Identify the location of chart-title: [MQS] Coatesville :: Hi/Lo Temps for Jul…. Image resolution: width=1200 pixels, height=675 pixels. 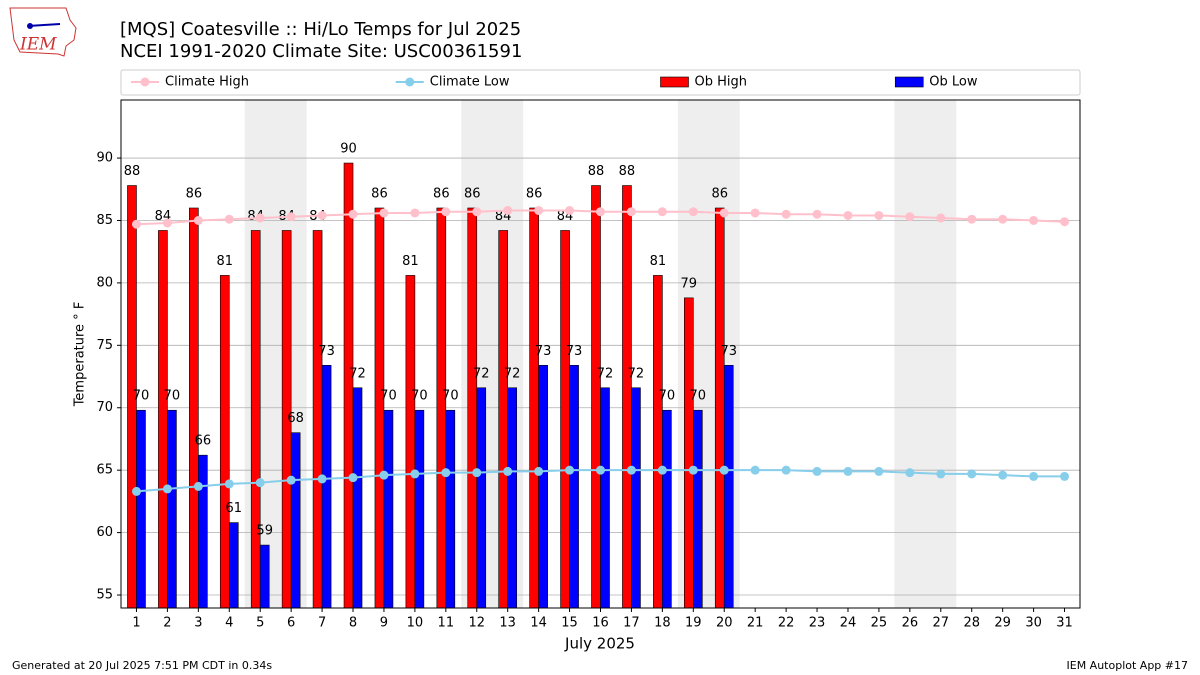
(320, 29).